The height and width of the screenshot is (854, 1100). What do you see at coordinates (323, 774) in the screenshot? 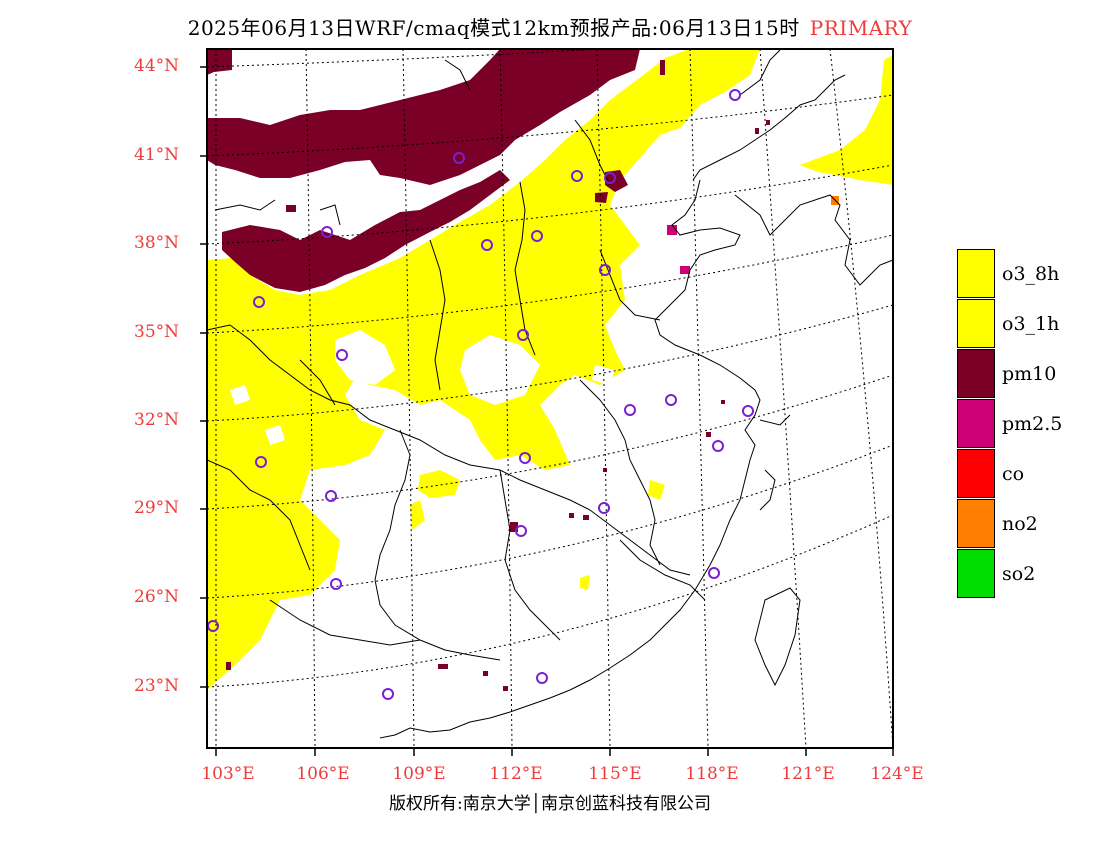
I see `lon-label-106e: 106°E` at bounding box center [323, 774].